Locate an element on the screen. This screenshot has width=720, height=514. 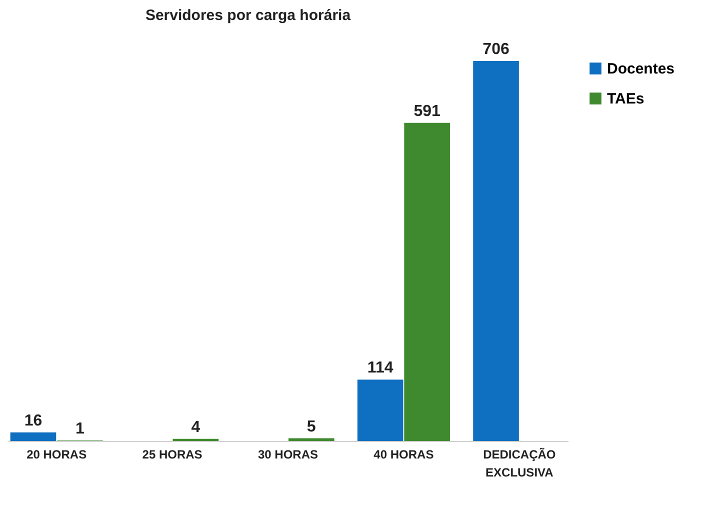
x-tick-label: 20 HORAS is located at coordinates (56, 455).